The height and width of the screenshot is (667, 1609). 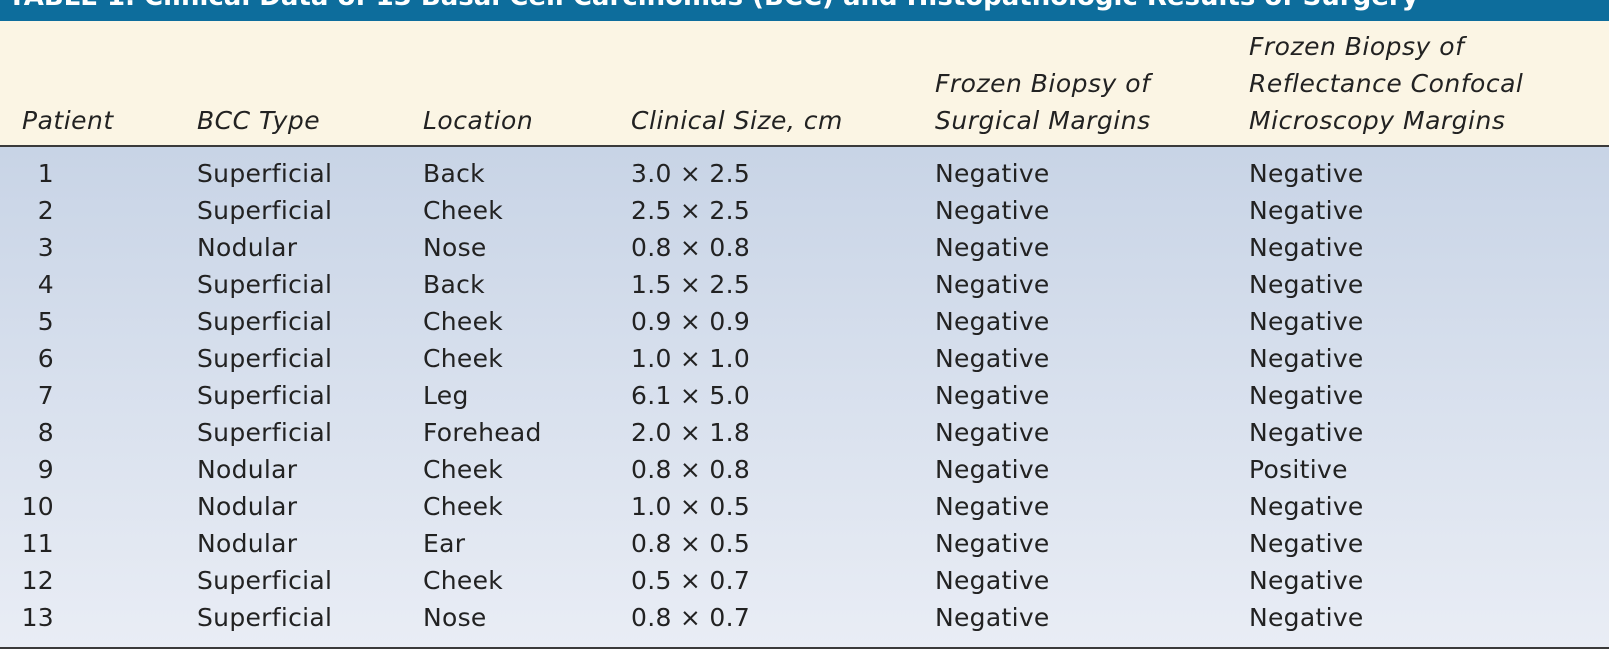 I want to click on table-cell: 2.5 × 2.5, so click(x=691, y=210).